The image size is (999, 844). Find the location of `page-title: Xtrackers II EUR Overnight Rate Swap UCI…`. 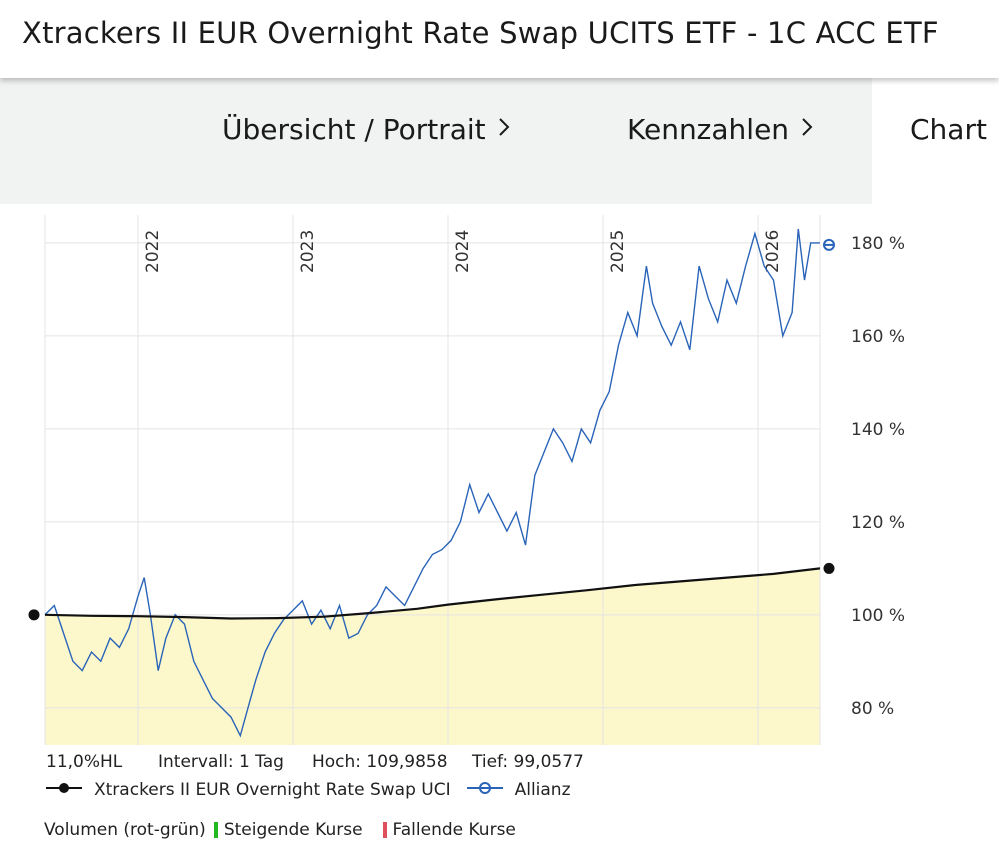

page-title: Xtrackers II EUR Overnight Rate Swap UCI… is located at coordinates (480, 33).